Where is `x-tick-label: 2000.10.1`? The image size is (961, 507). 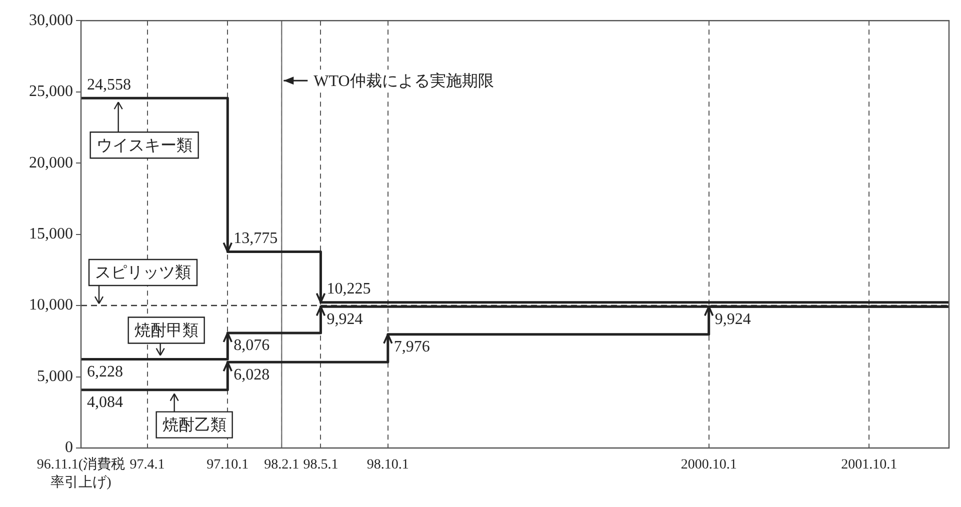
x-tick-label: 2000.10.1 is located at coordinates (708, 465).